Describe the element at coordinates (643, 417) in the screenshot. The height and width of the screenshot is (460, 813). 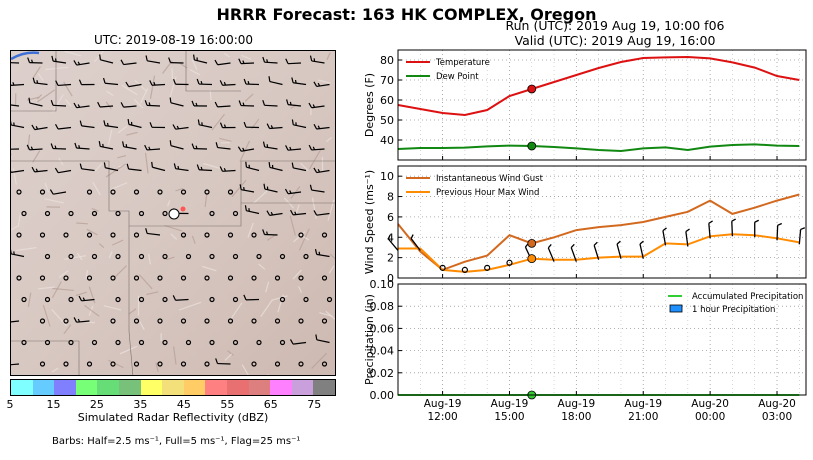
I see `x-tick-label: 21:00` at that location.